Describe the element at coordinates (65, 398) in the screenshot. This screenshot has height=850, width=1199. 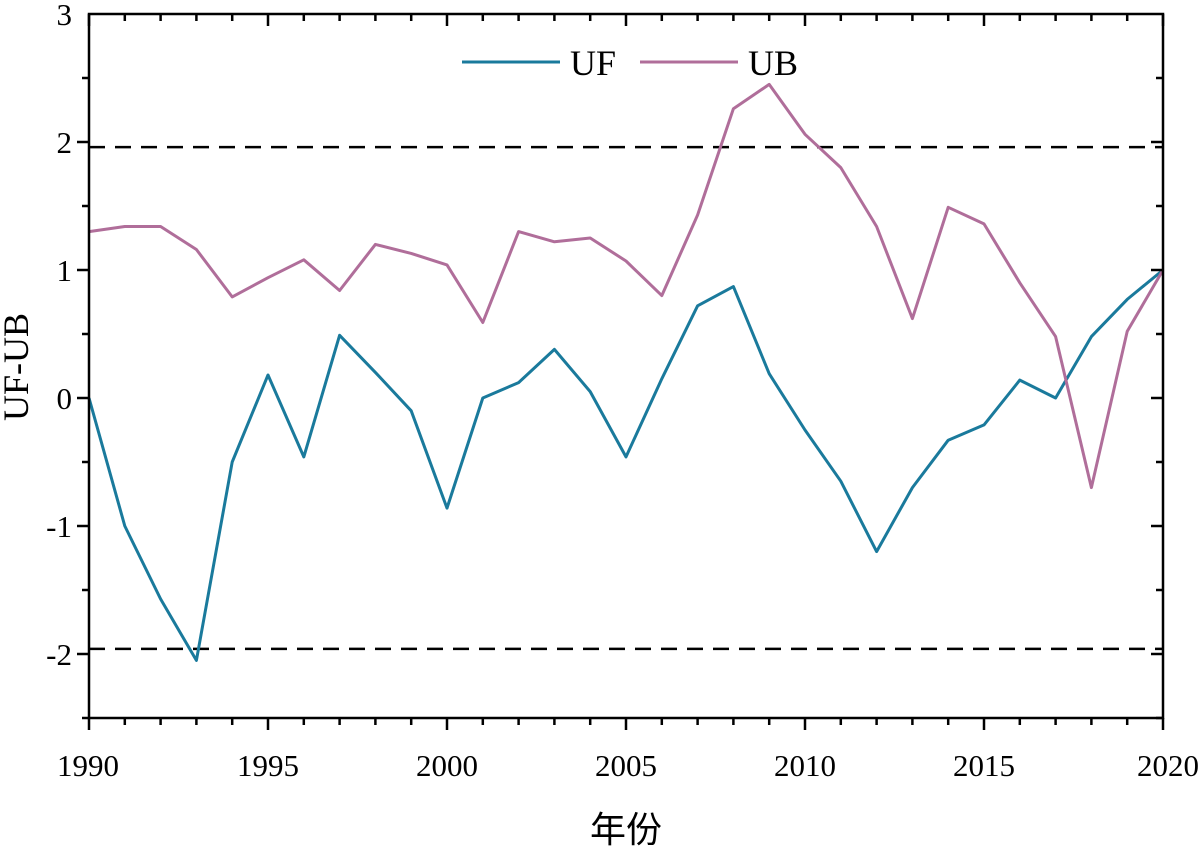
I see `y-tick-label: 0` at that location.